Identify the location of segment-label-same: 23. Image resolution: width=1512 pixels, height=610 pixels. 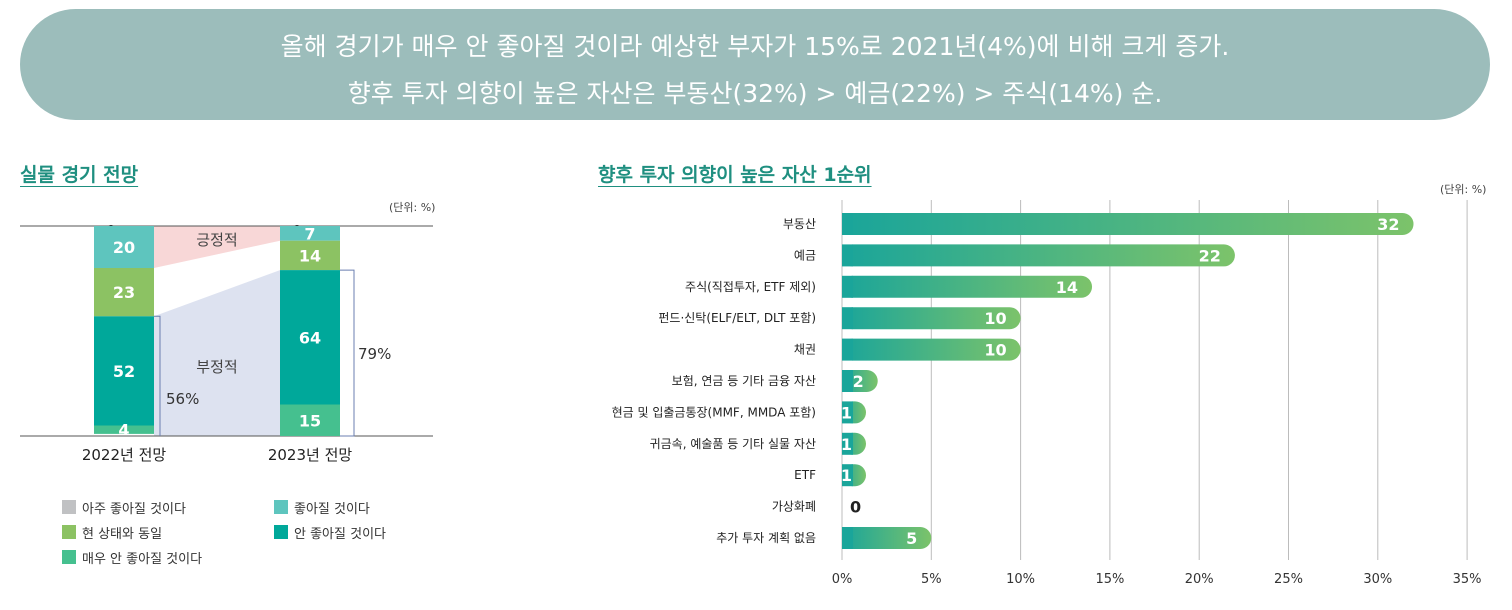
(124, 292).